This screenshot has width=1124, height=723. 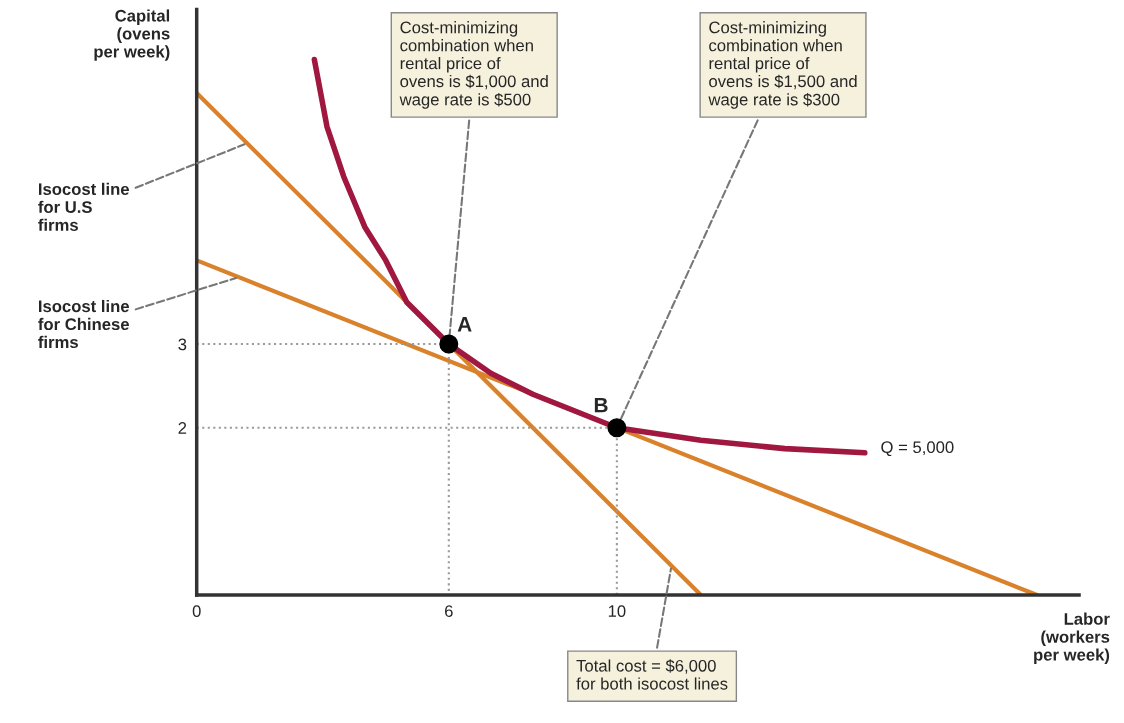 What do you see at coordinates (83, 206) in the screenshot?
I see `annotation: Isocost line for U.S firms` at bounding box center [83, 206].